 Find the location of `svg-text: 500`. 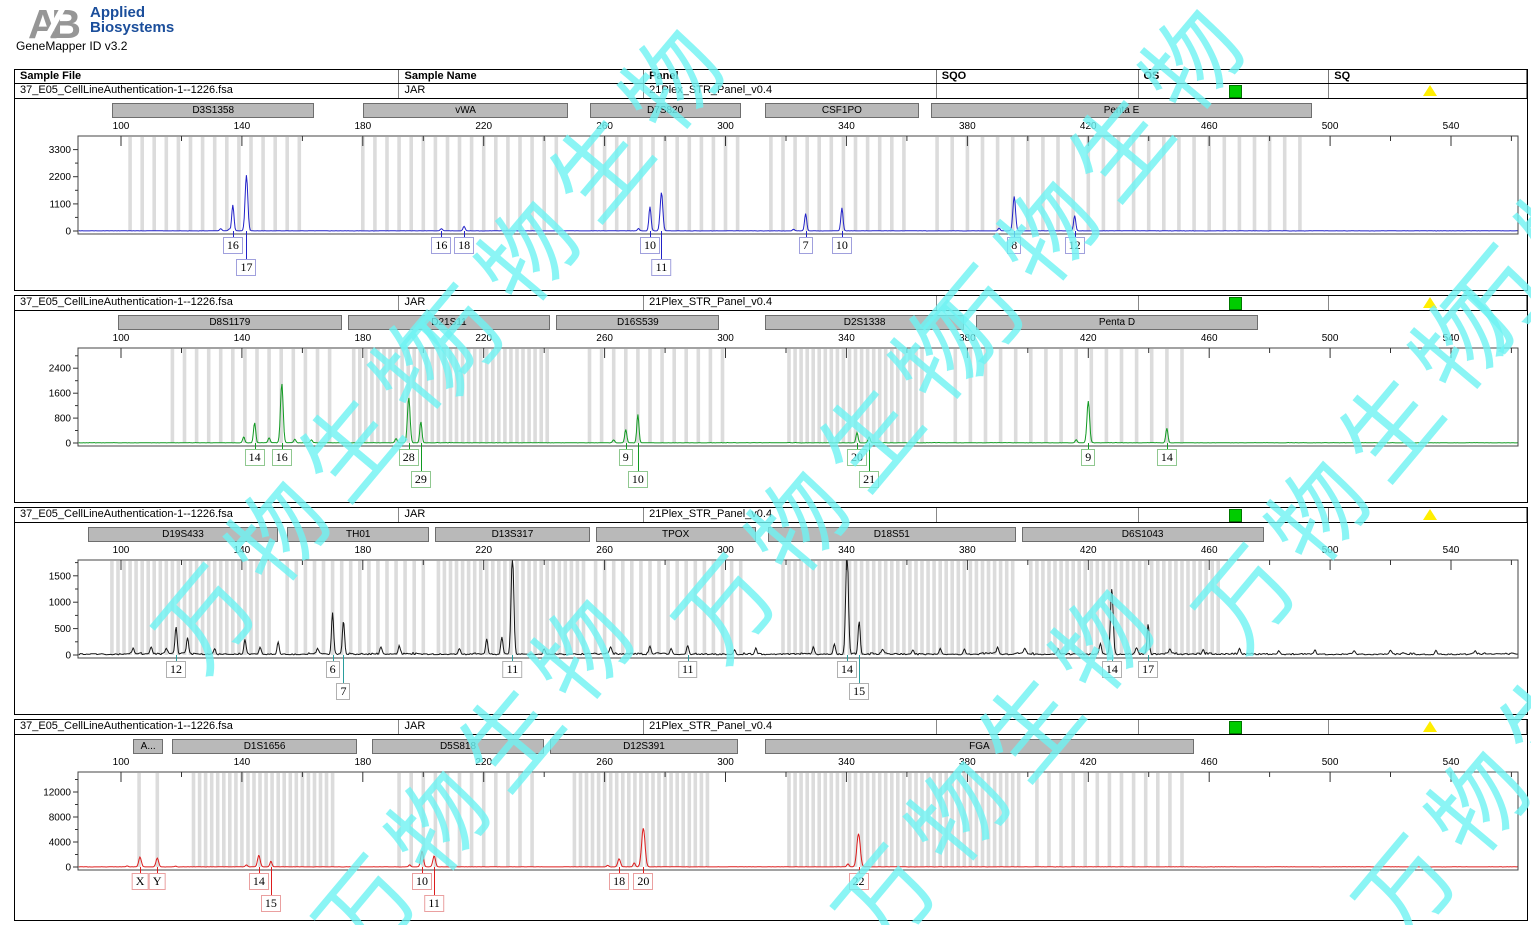

svg-text: 500 is located at coordinates (62, 629).